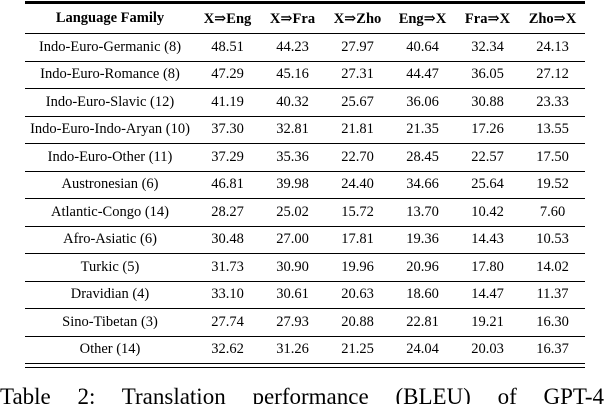  I want to click on bleu-value-cell: 17.81, so click(357, 240).